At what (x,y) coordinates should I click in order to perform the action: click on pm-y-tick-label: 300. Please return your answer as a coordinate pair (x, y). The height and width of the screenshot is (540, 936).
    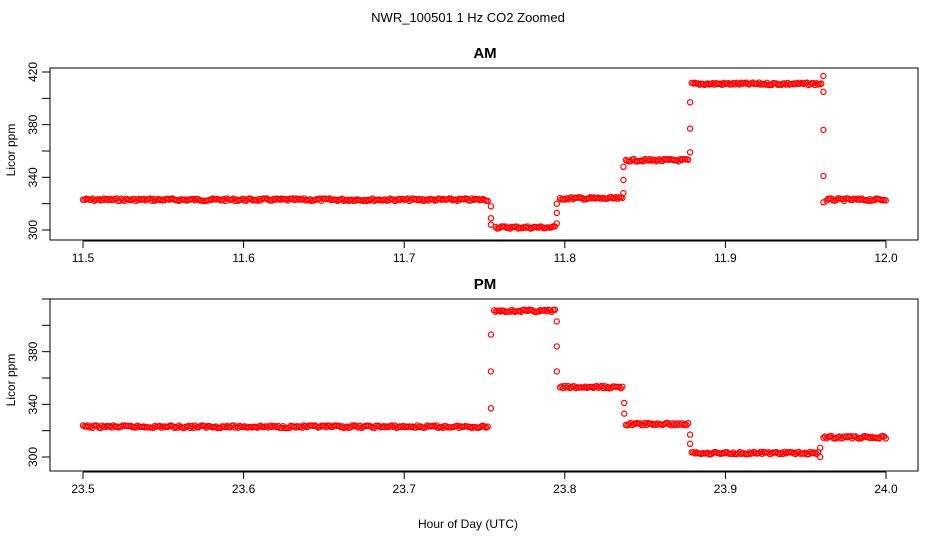
    Looking at the image, I should click on (33, 457).